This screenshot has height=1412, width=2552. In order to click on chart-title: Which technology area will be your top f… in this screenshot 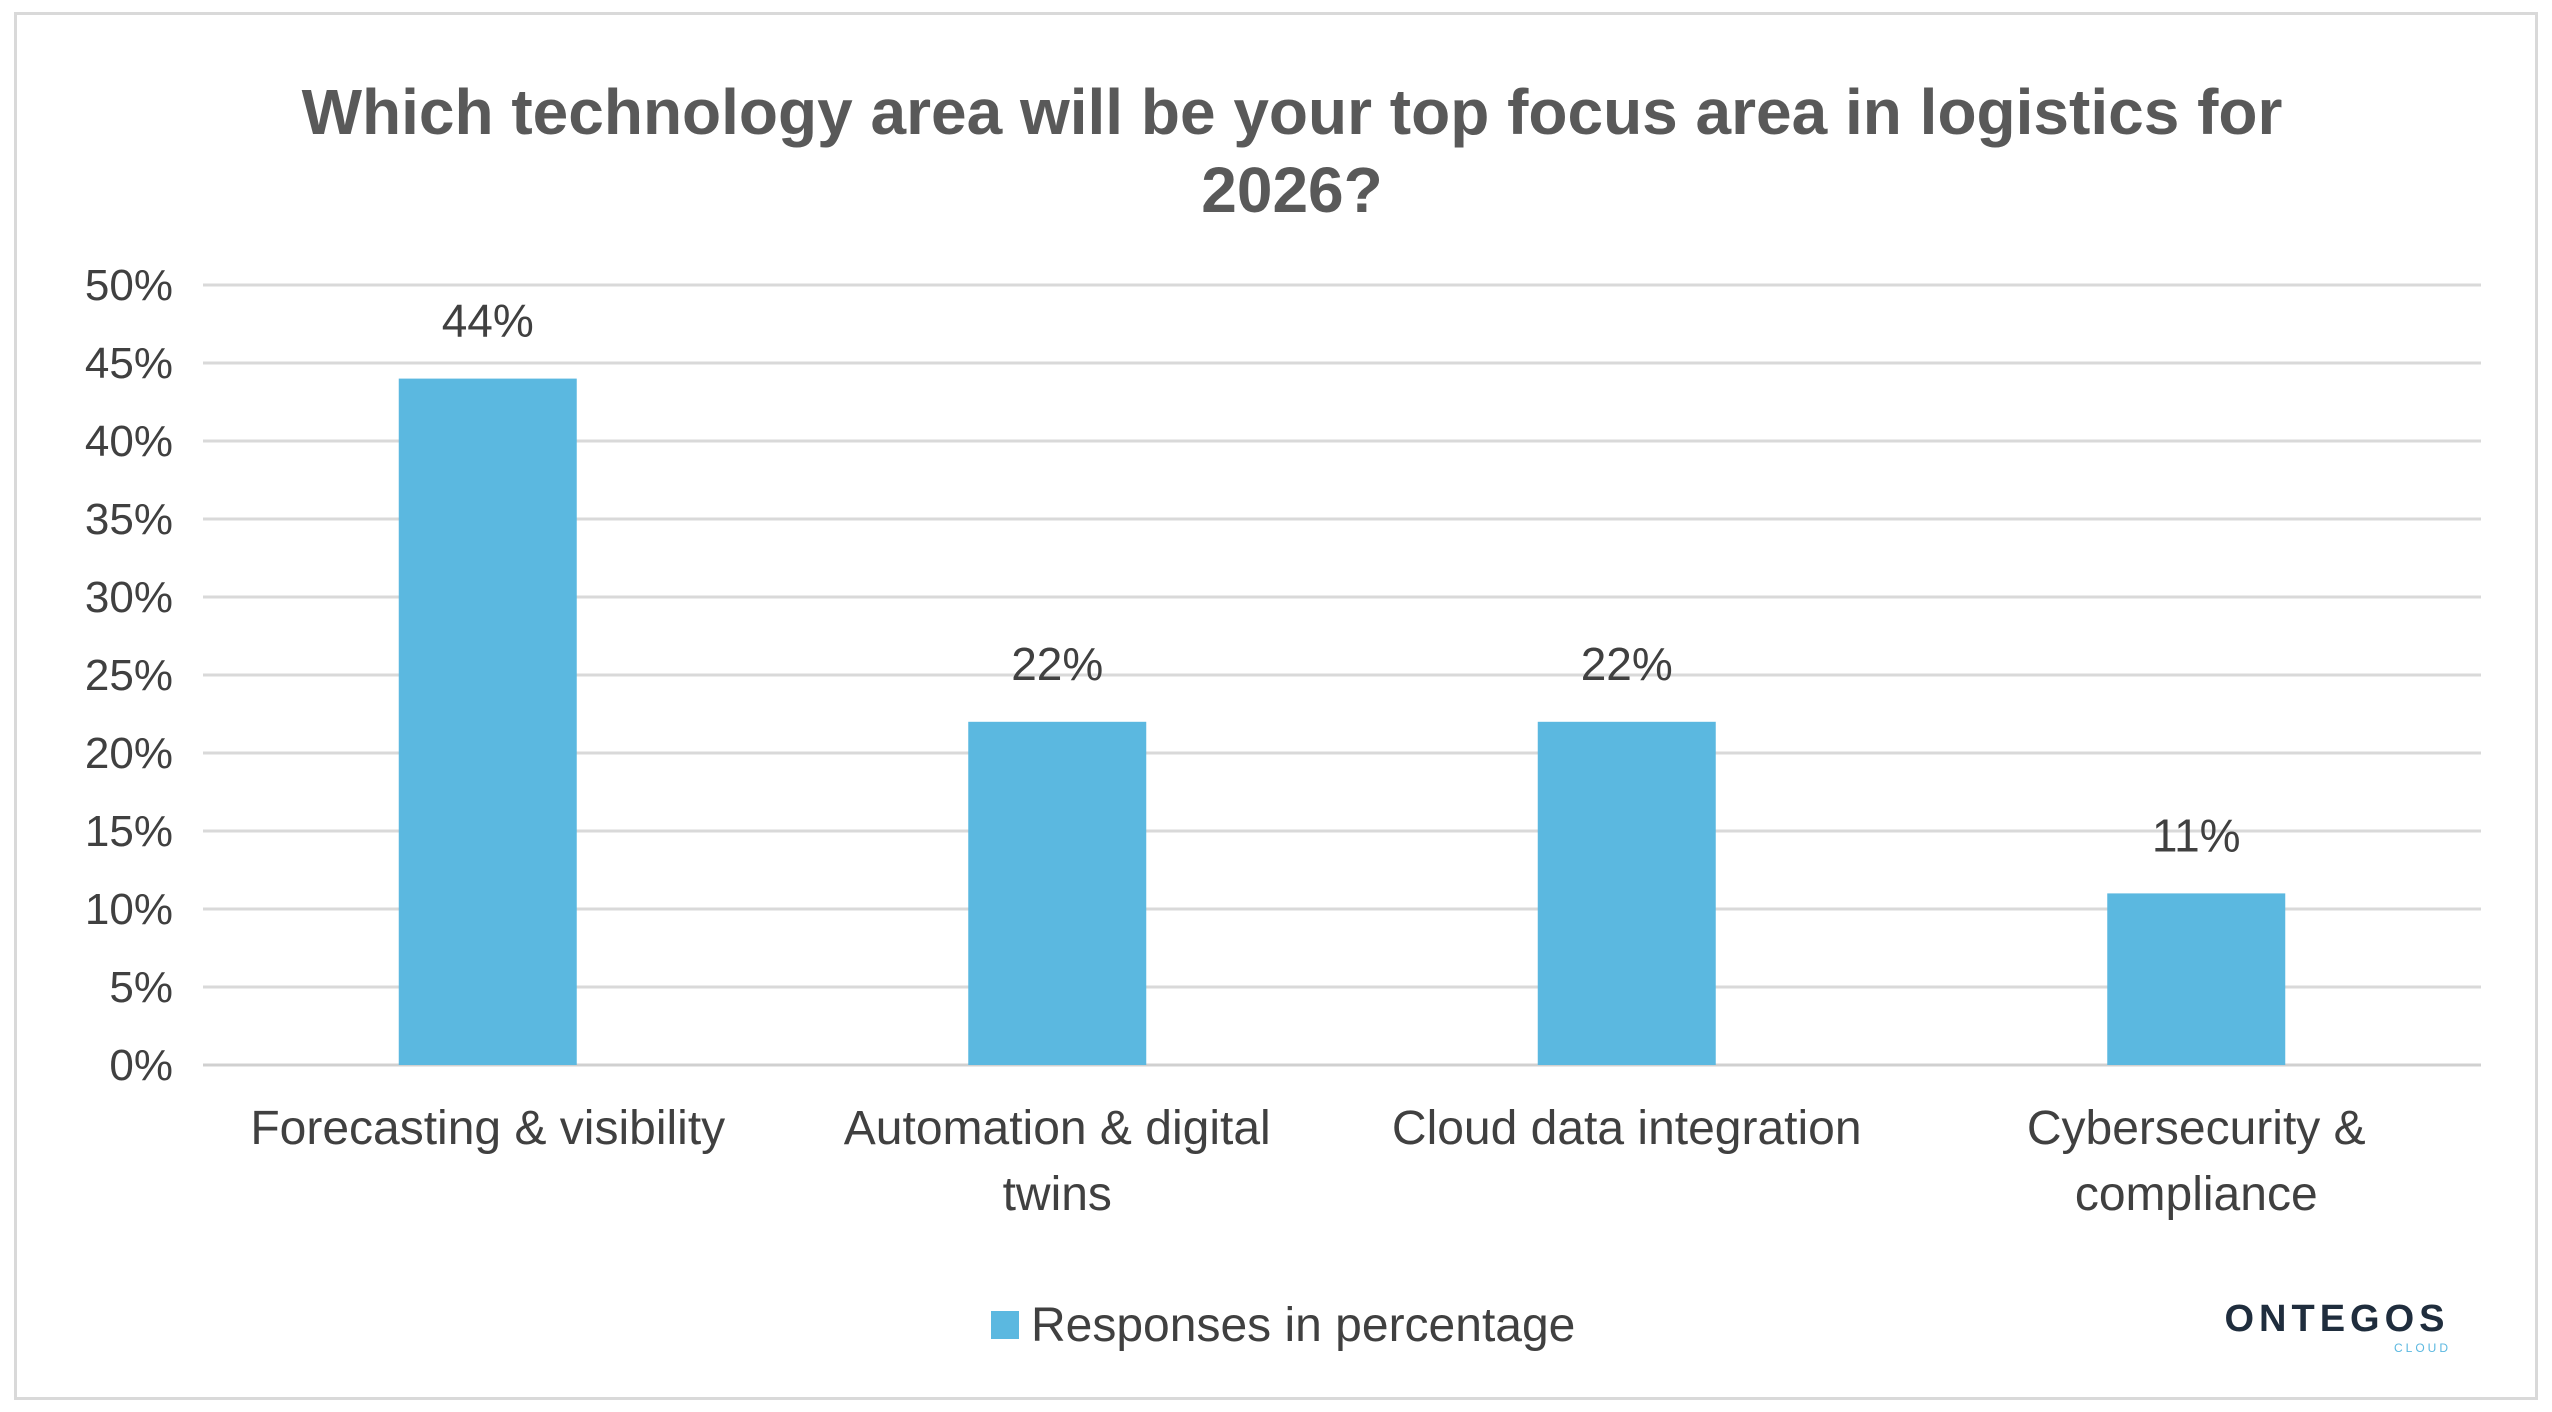, I will do `click(1292, 151)`.